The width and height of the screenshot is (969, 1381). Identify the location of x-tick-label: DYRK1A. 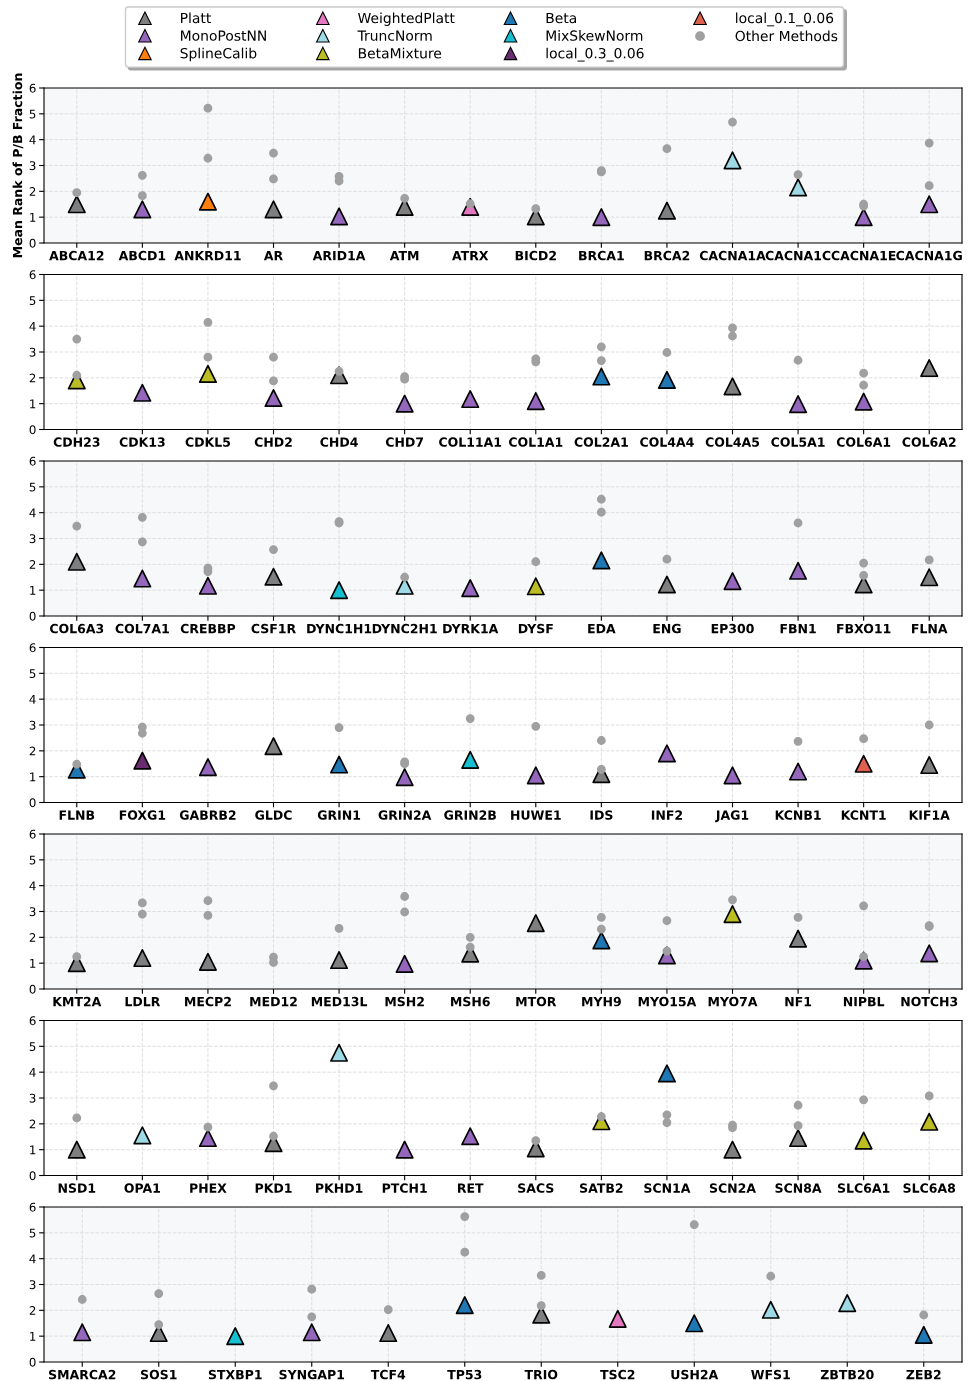
(471, 629).